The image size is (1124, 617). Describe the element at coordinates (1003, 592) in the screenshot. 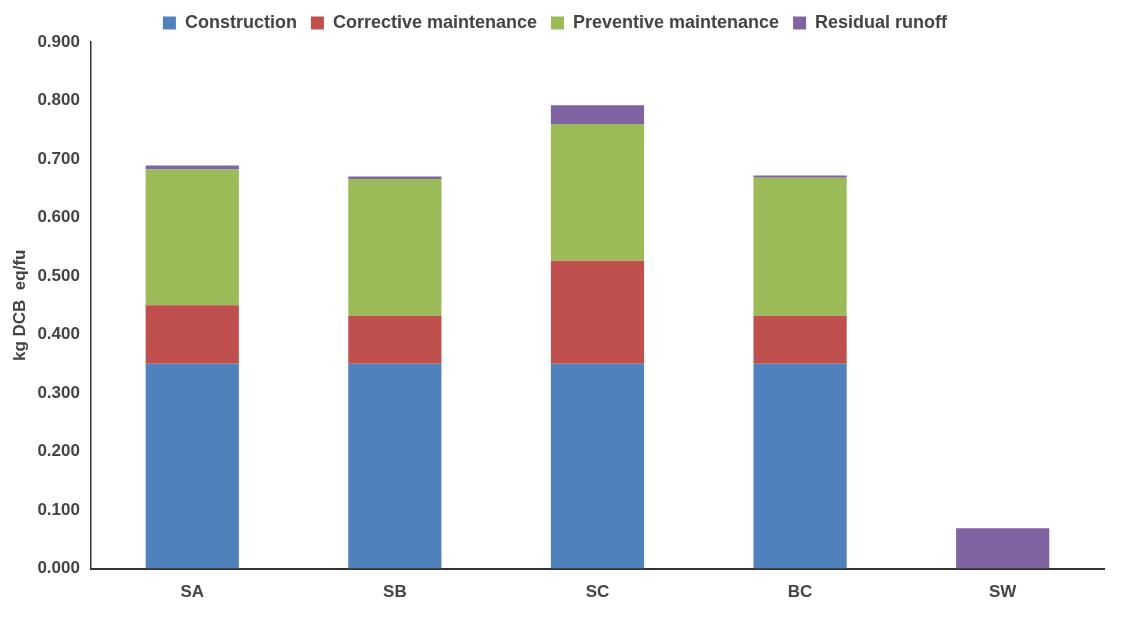

I see `x-tick-label: SW` at that location.